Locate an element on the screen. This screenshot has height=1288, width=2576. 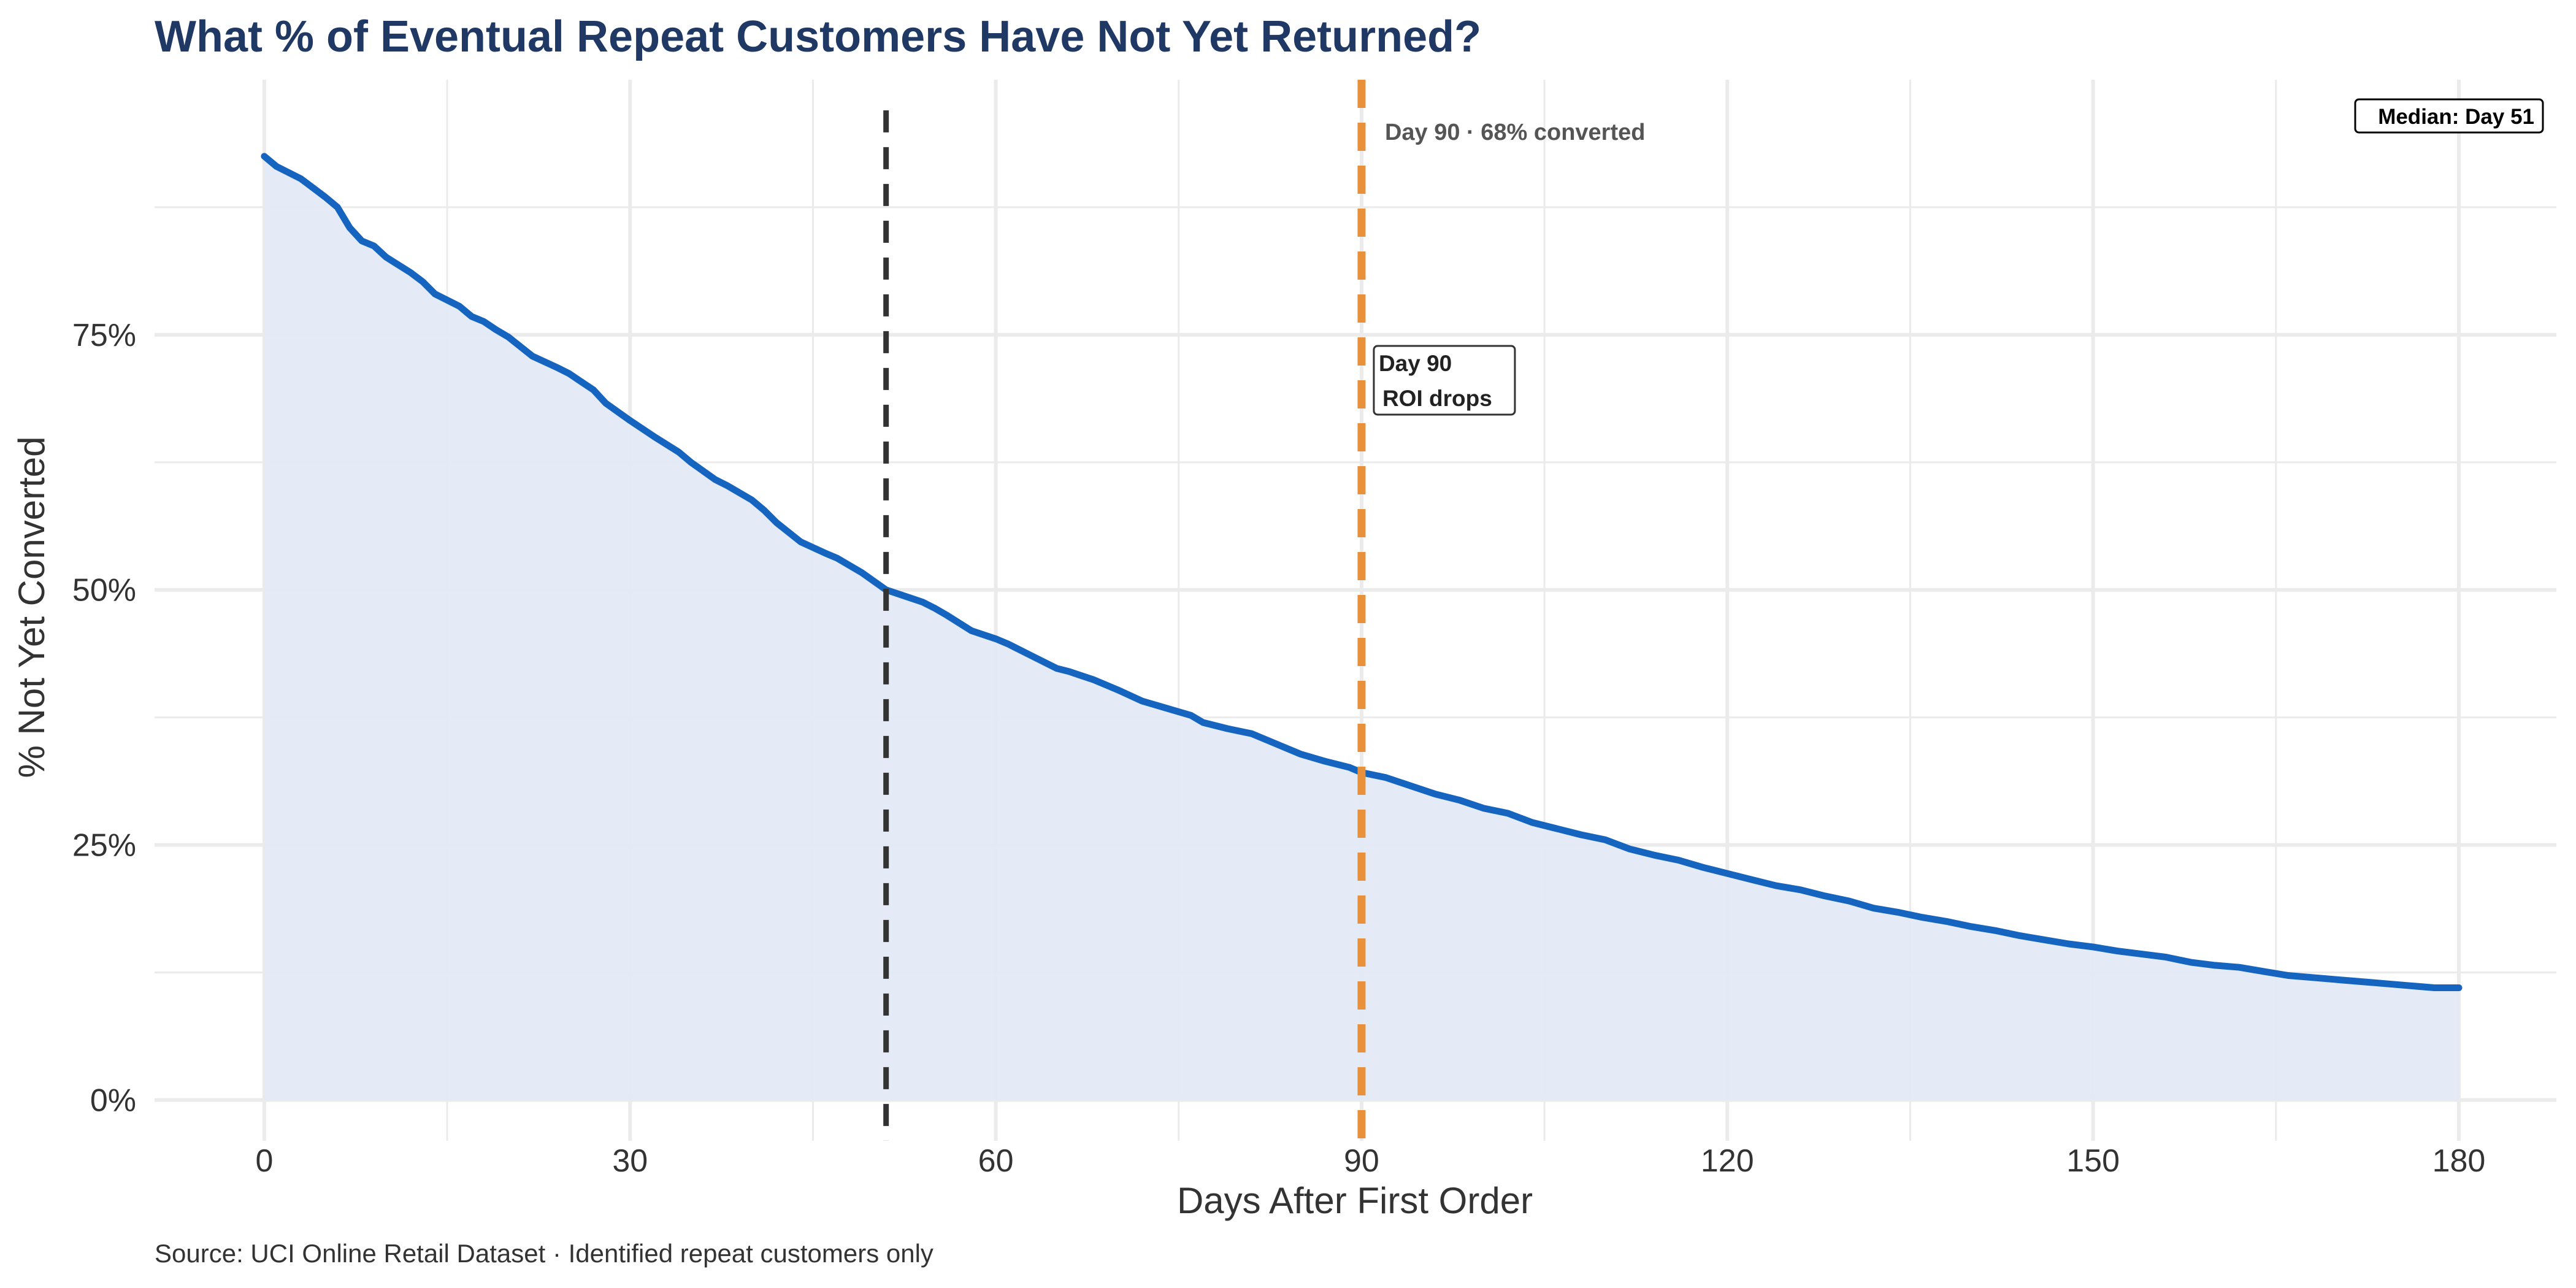
y-axis-ticks: 0% 25% 50% 75% is located at coordinates (104, 718).